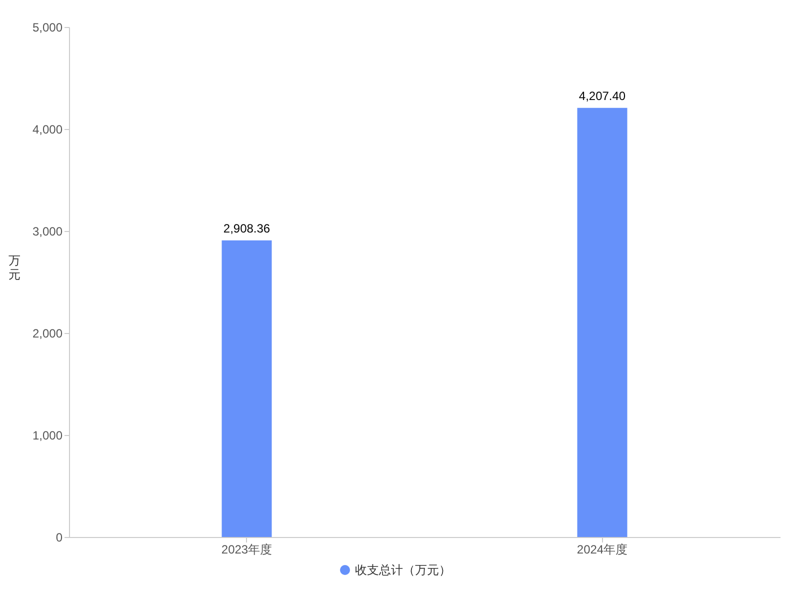 Image resolution: width=800 pixels, height=600 pixels. Describe the element at coordinates (403, 570) in the screenshot. I see `legend-label: 收支总计（万元）` at that location.